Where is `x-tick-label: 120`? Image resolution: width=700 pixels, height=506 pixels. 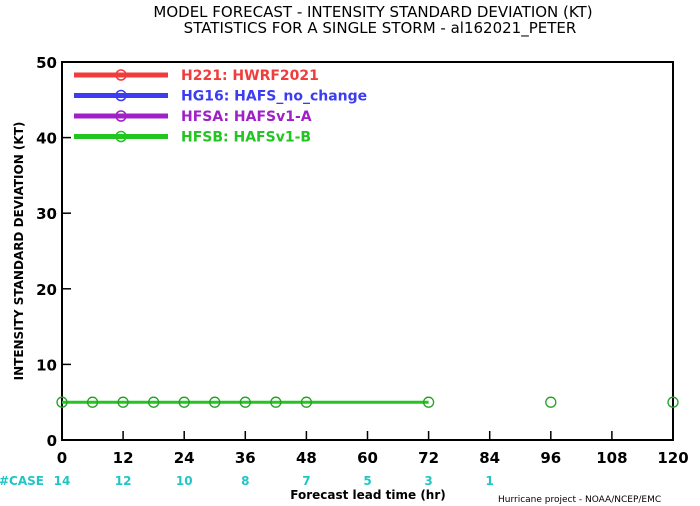 x-tick-label: 120 is located at coordinates (672, 458).